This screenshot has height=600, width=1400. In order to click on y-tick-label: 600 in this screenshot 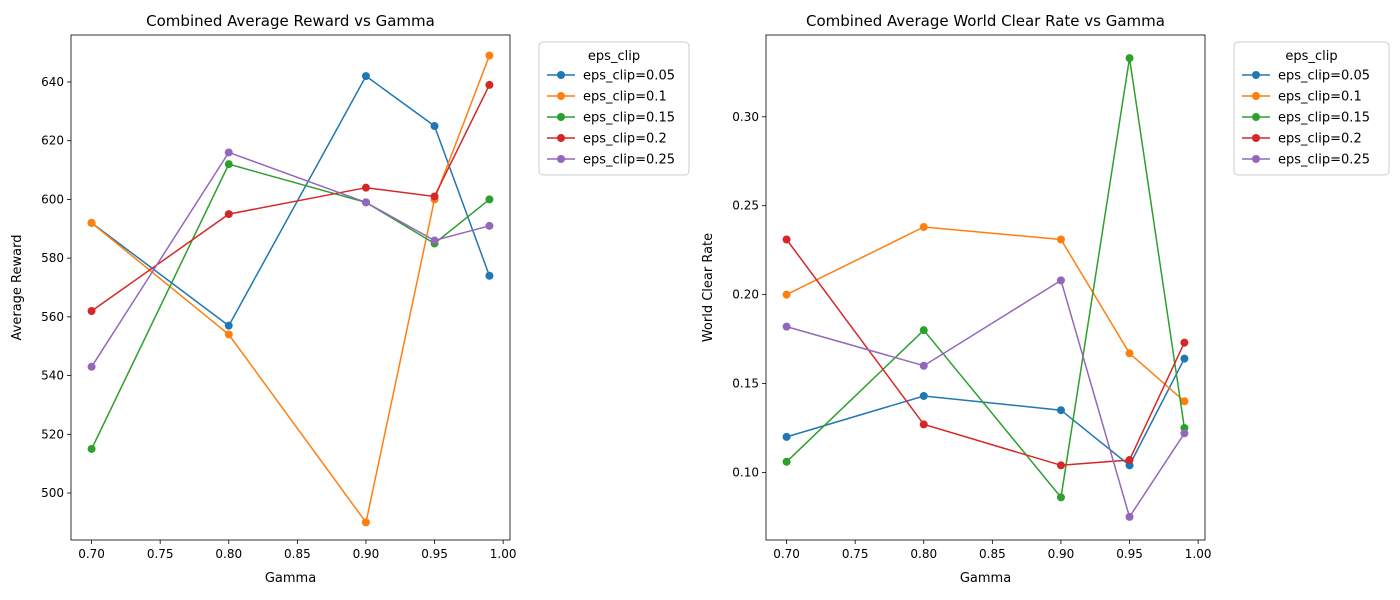, I will do `click(52, 199)`.